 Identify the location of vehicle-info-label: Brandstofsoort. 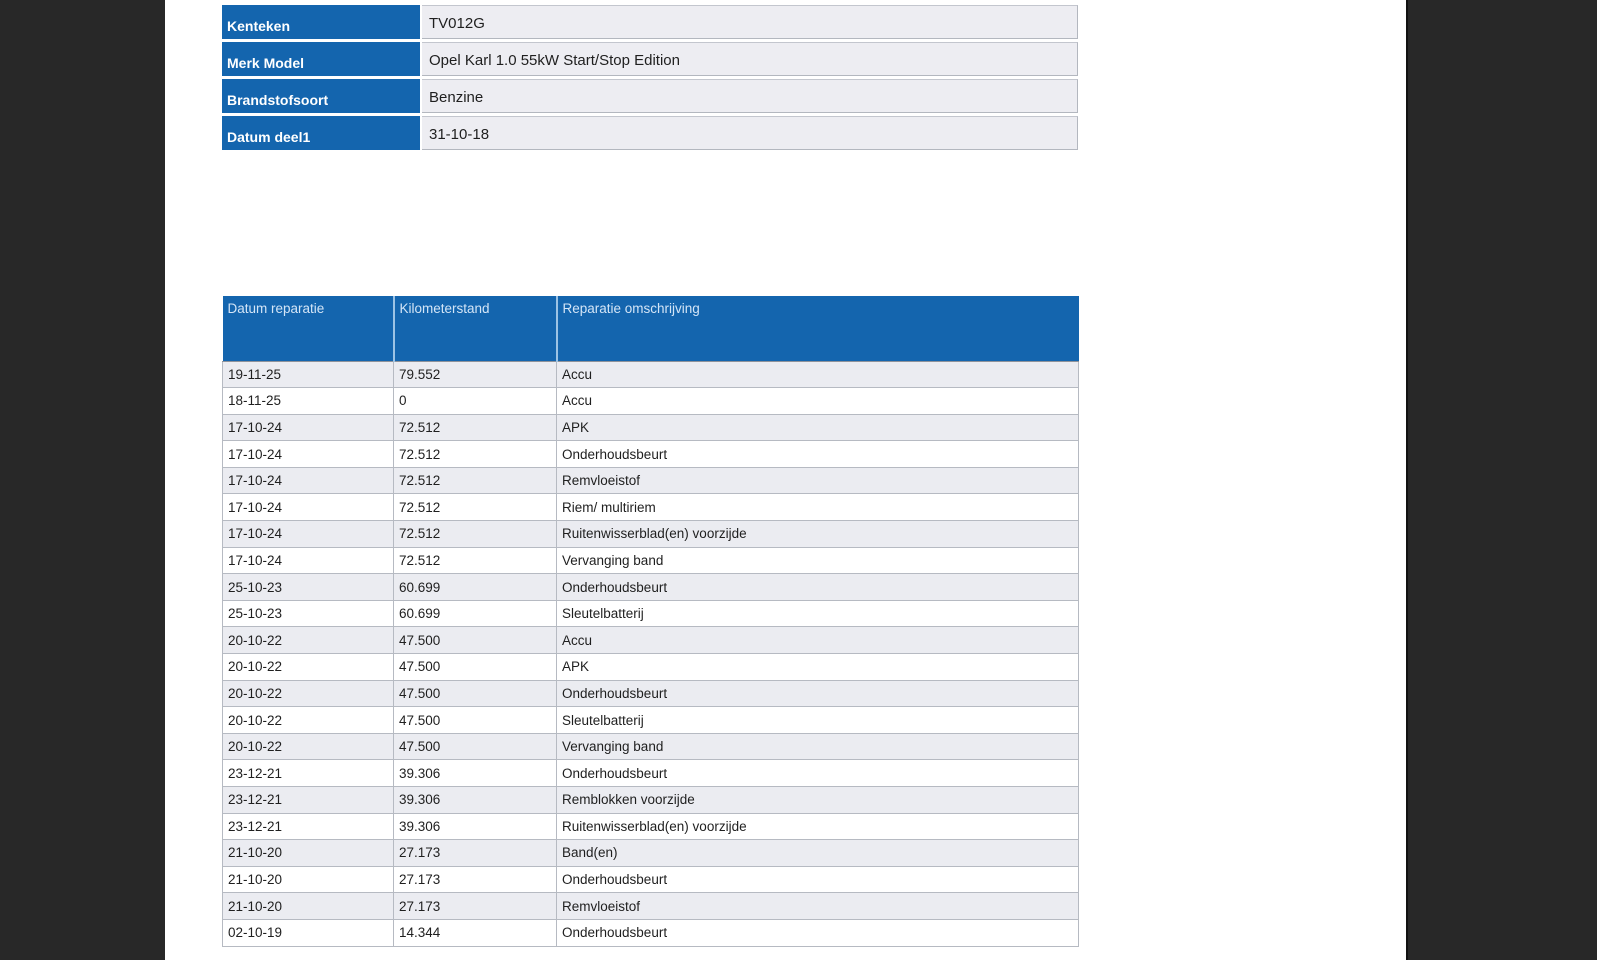
(322, 96).